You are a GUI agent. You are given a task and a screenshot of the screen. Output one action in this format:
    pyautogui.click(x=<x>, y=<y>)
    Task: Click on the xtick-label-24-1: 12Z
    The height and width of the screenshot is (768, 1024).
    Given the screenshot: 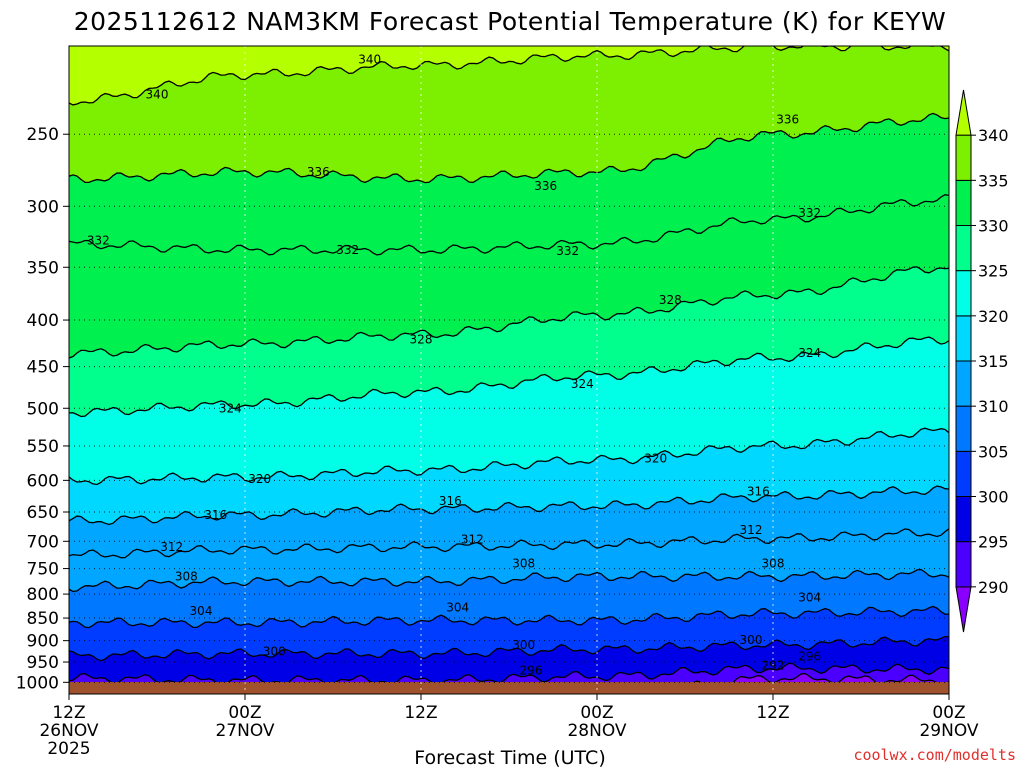 What is the action you would take?
    pyautogui.click(x=420, y=713)
    